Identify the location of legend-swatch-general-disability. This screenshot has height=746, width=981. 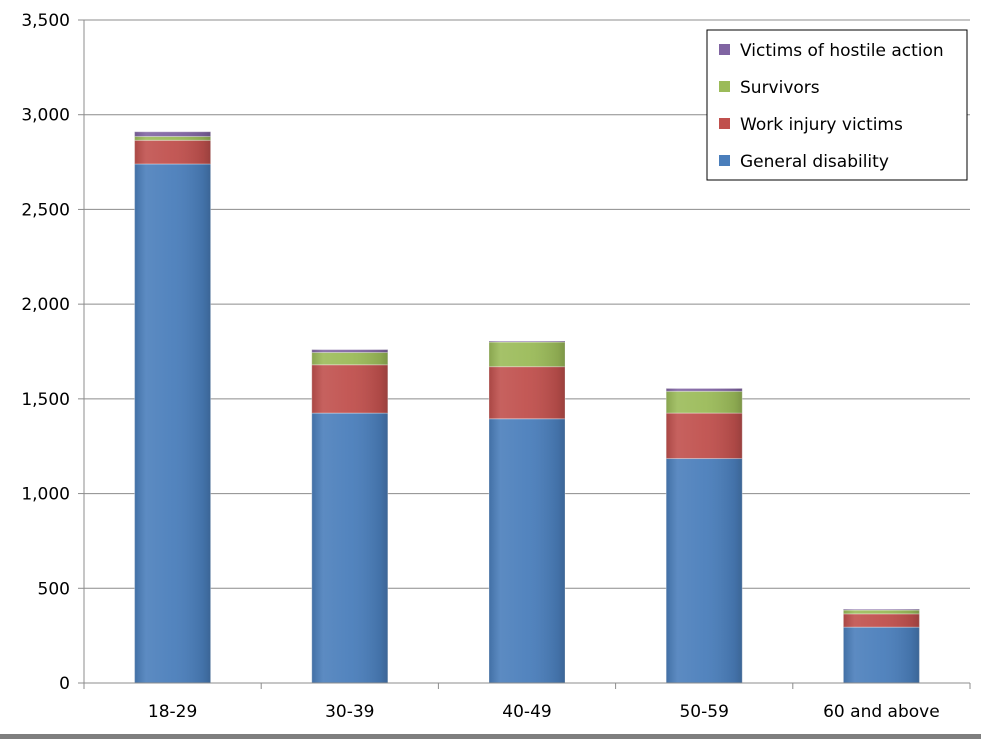
(724, 160).